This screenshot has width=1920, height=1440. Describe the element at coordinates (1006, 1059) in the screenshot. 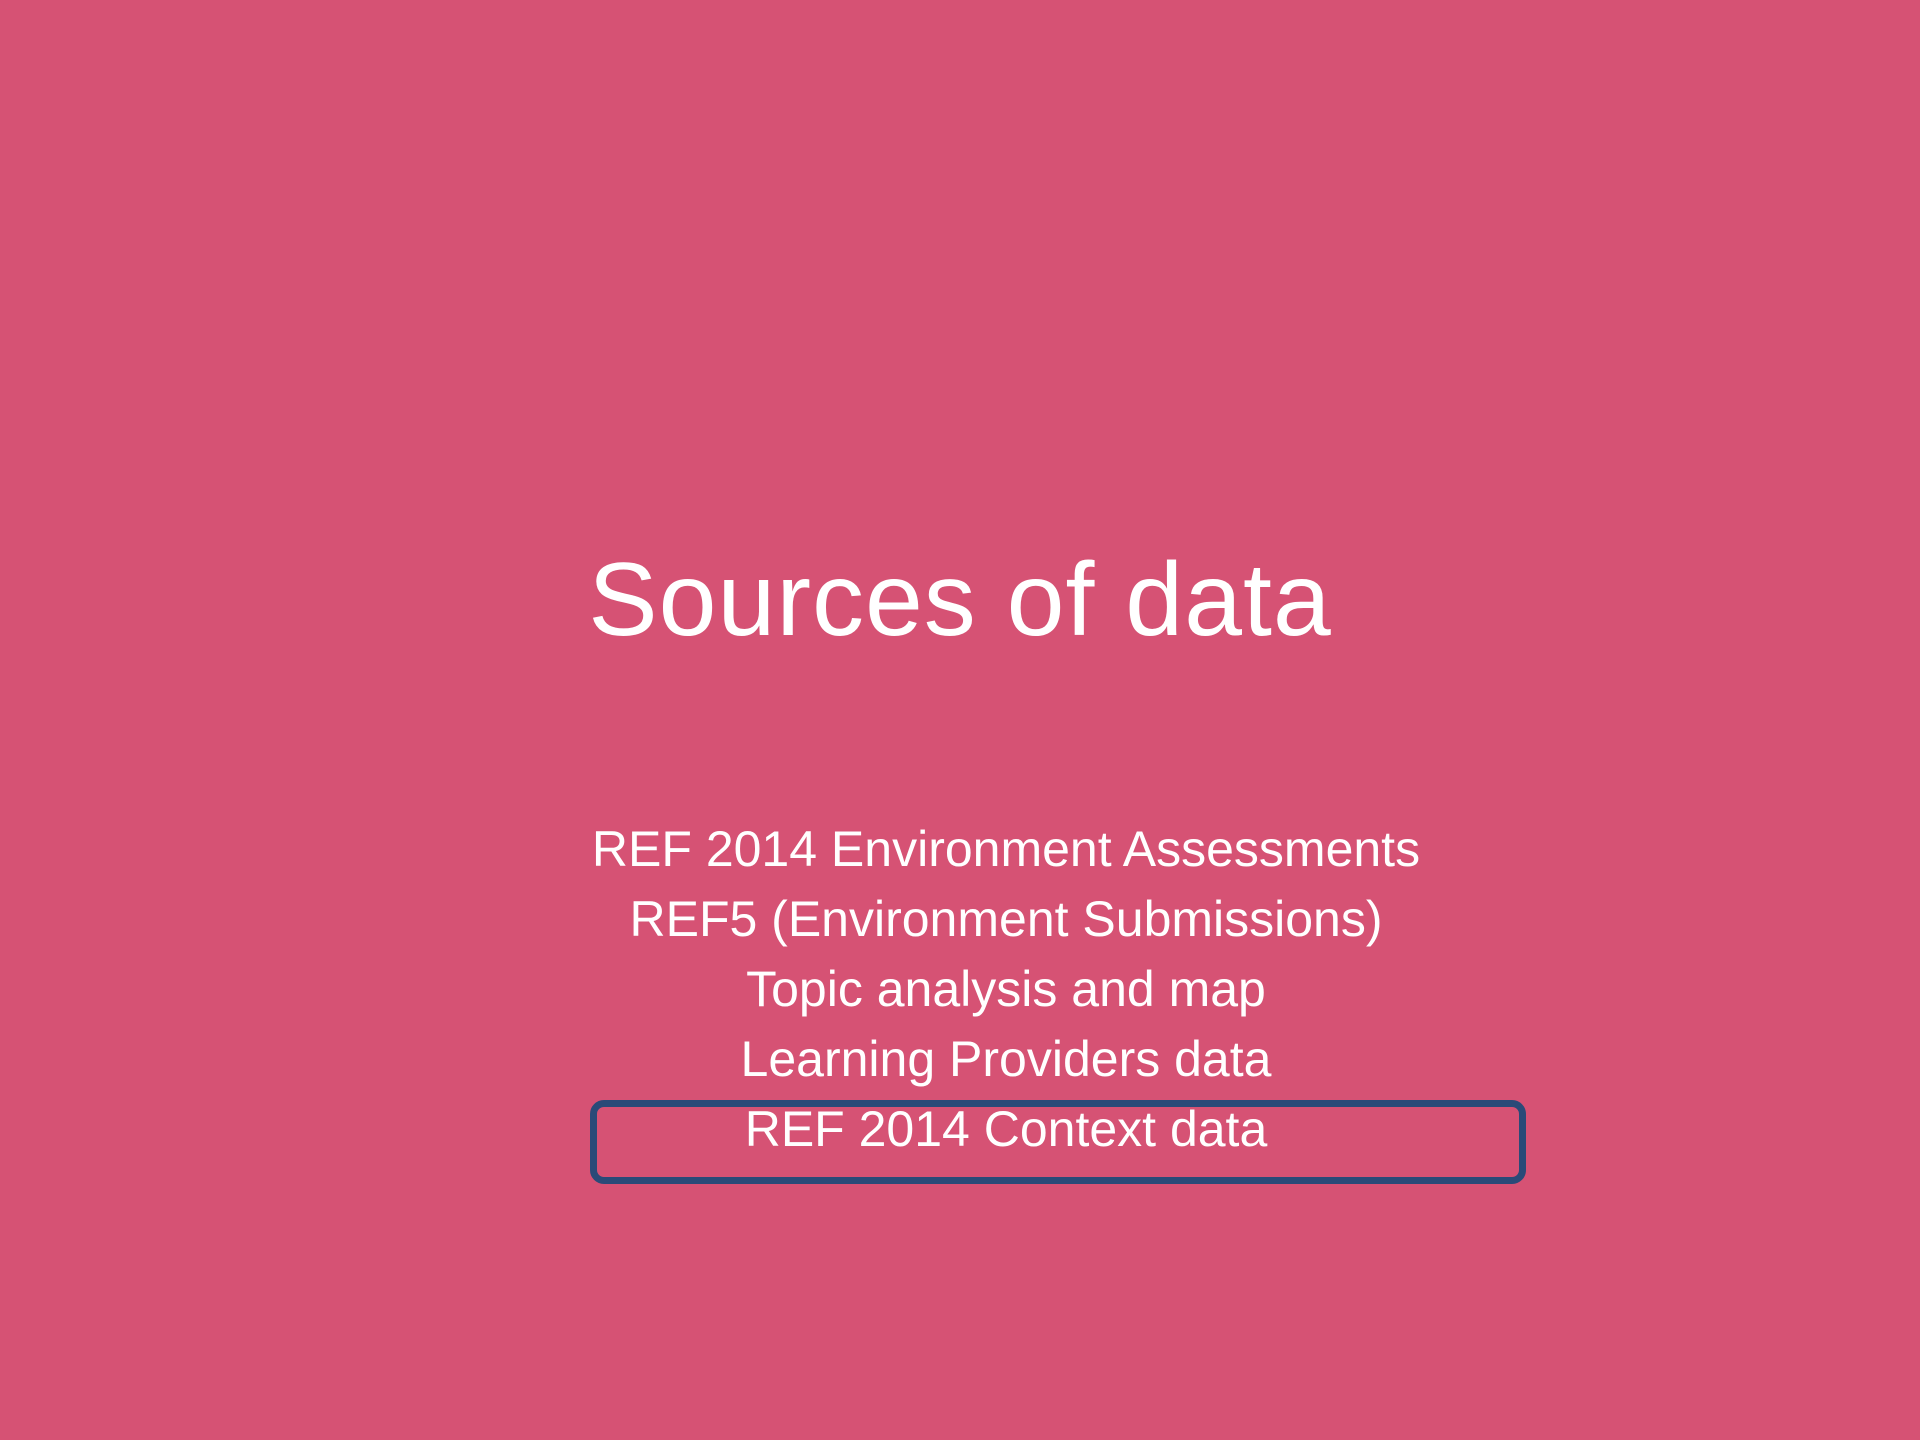

I see `list-item: Learning Providers data` at that location.